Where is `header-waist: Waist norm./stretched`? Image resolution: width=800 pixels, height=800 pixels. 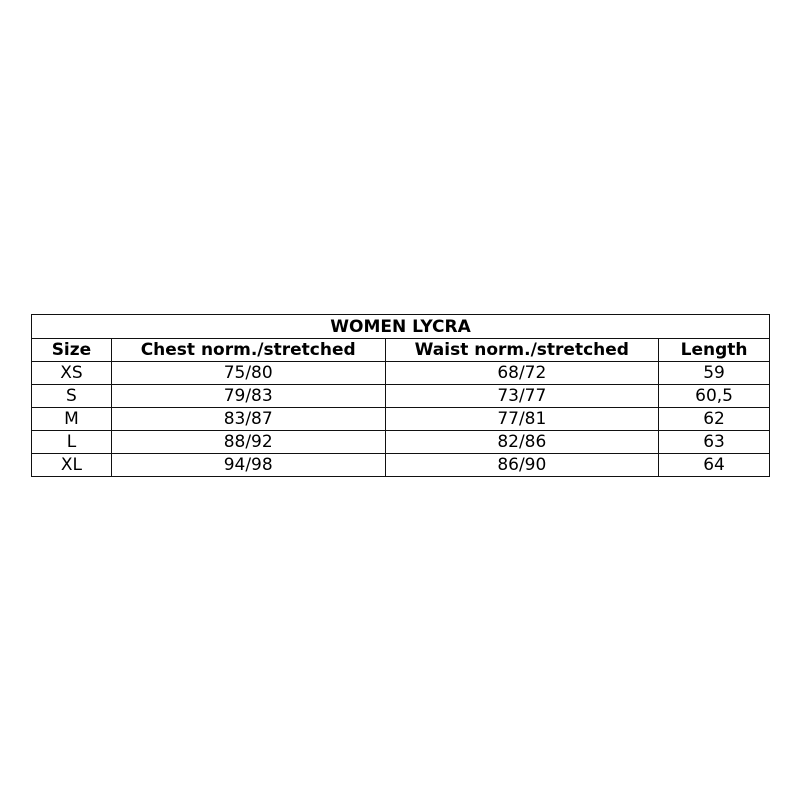
header-waist: Waist norm./stretched is located at coordinates (522, 350).